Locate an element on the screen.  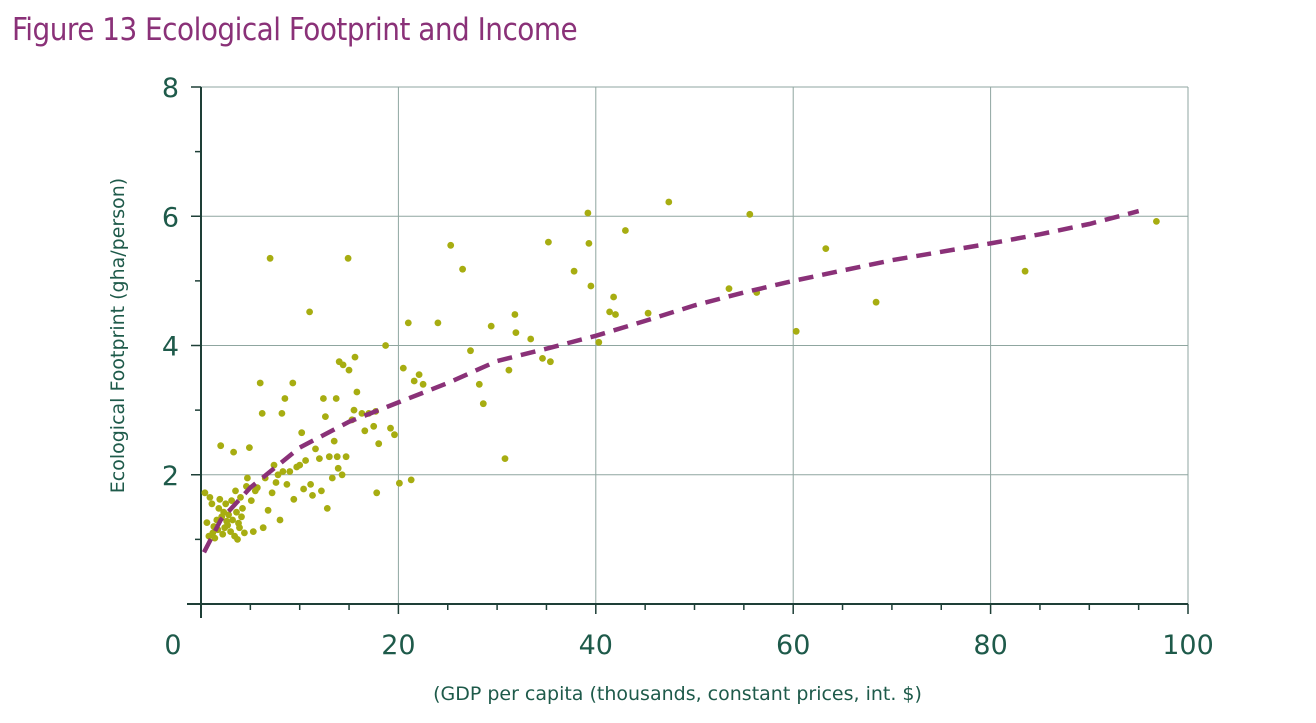
y-tick-label: 4 is located at coordinates (170, 347).